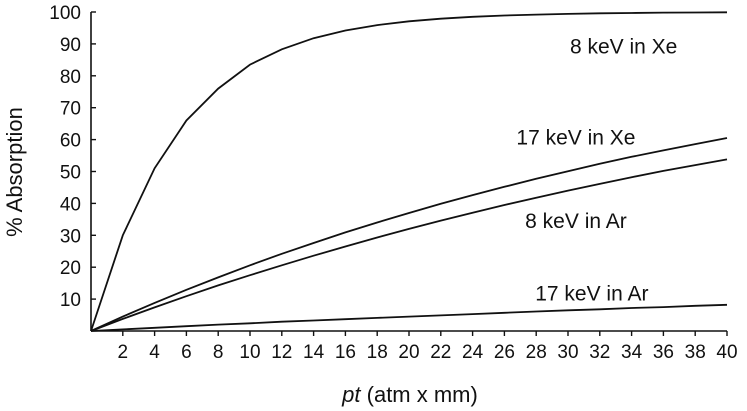  I want to click on x-tick-label: 16, so click(345, 352).